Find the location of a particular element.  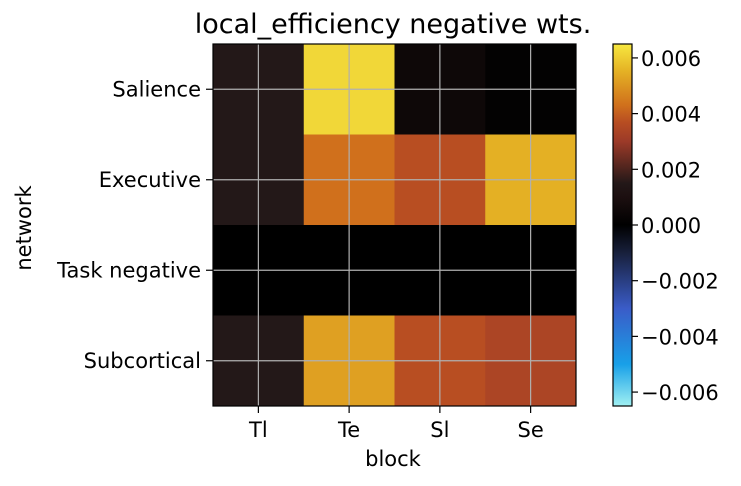

colorbar-tick-label: 0.004 is located at coordinates (671, 115).